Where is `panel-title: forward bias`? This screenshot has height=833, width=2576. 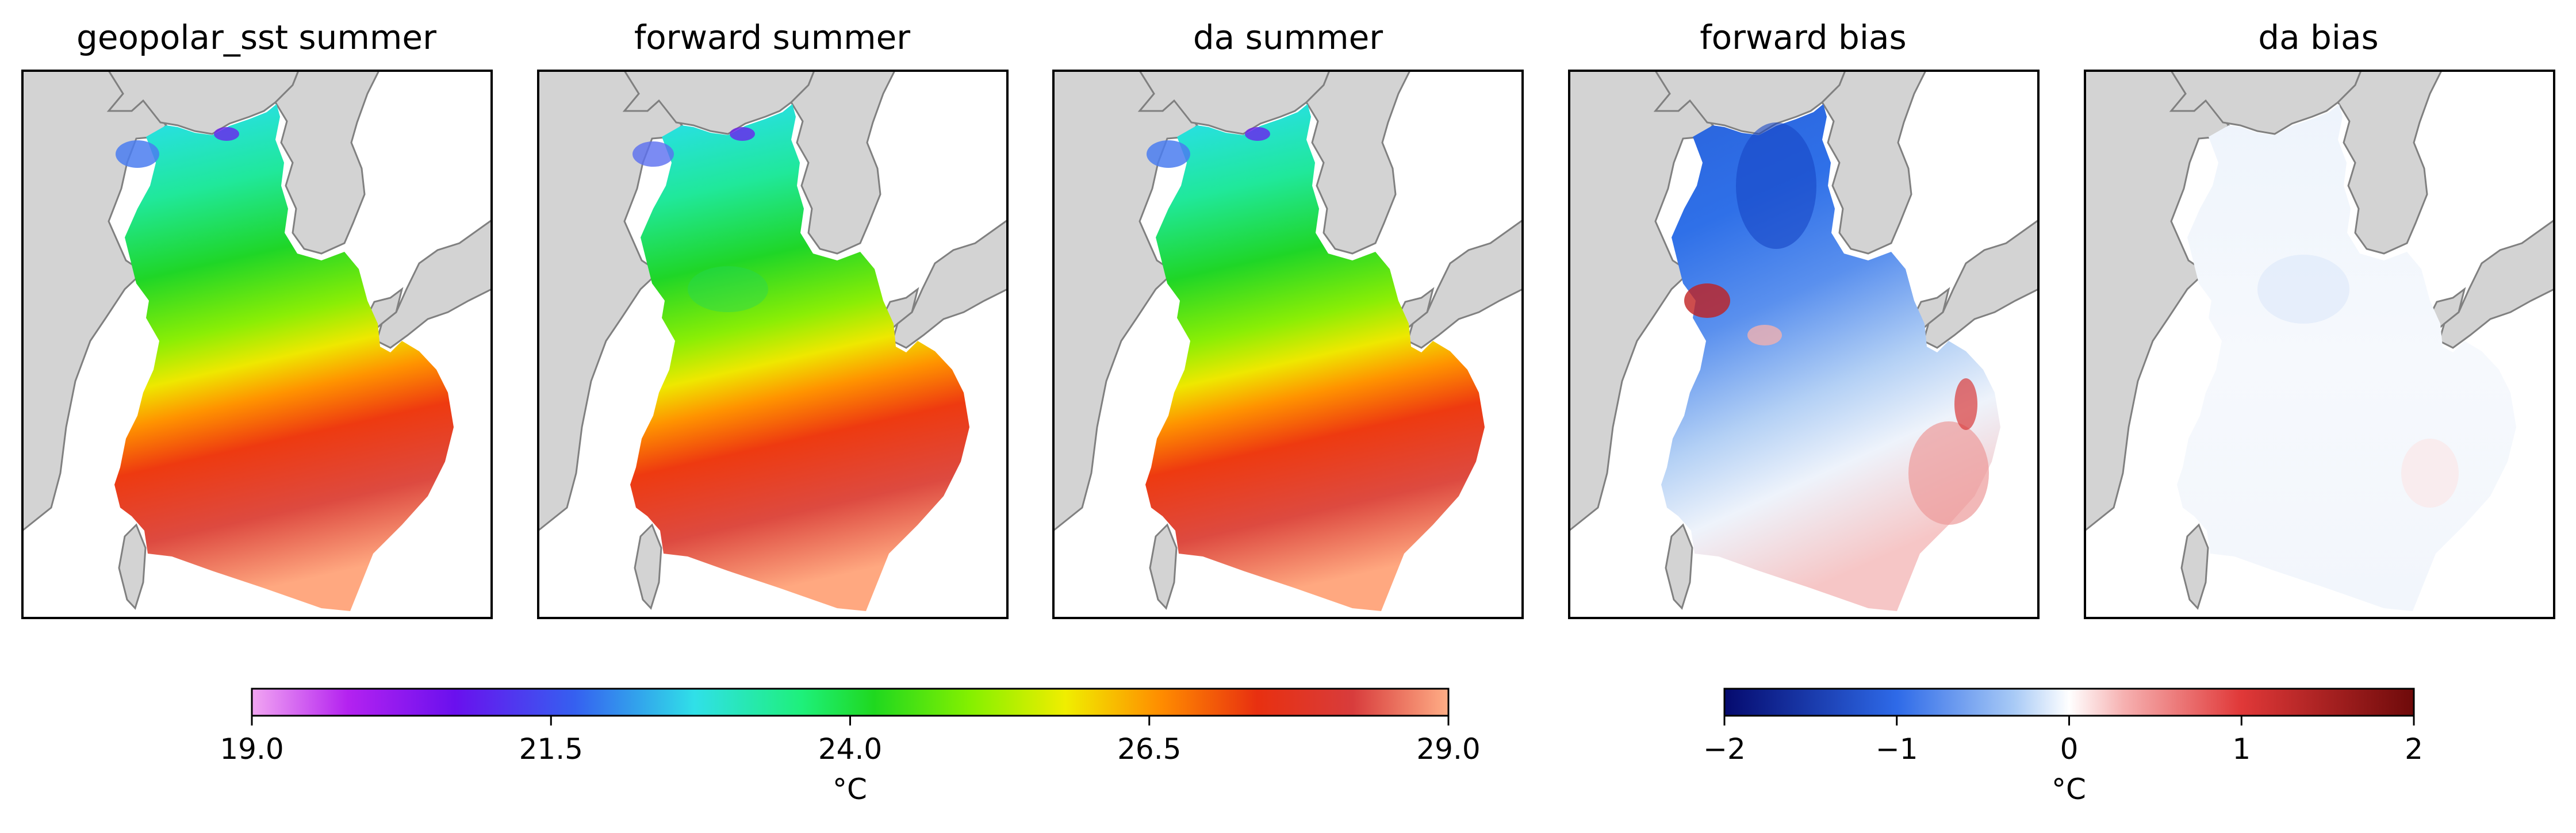
panel-title: forward bias is located at coordinates (1803, 37).